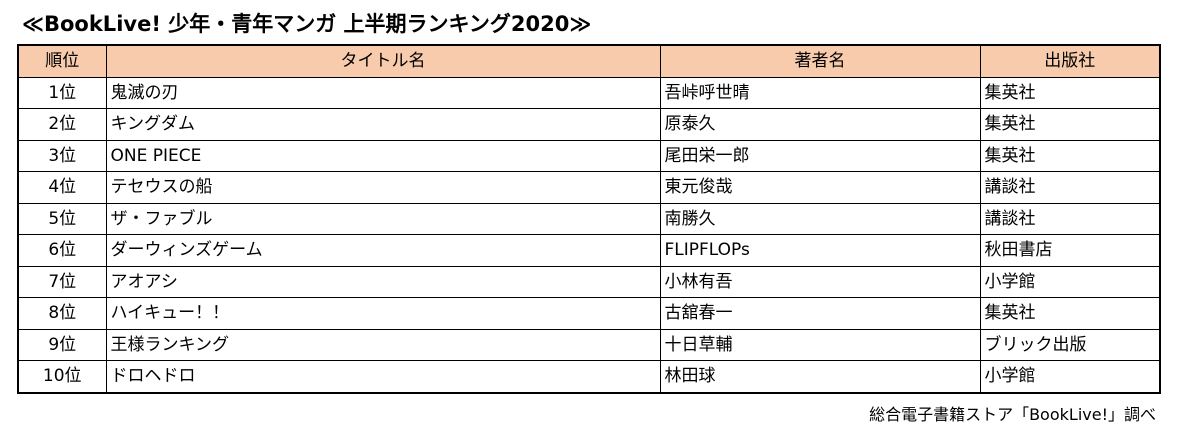 This screenshot has height=439, width=1178. What do you see at coordinates (383, 344) in the screenshot?
I see `cell-title: 王様ランキング` at bounding box center [383, 344].